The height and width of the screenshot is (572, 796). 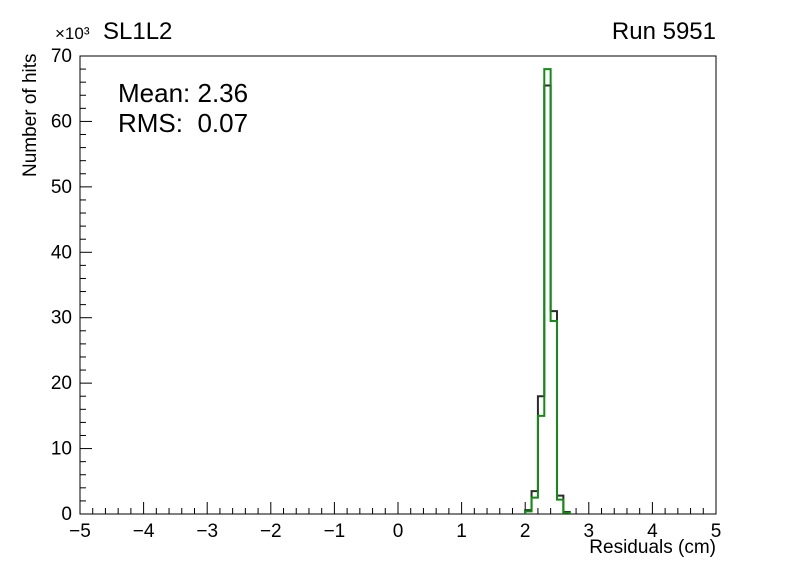 What do you see at coordinates (183, 93) in the screenshot?
I see `stats-mean-text: Mean: 2.36` at bounding box center [183, 93].